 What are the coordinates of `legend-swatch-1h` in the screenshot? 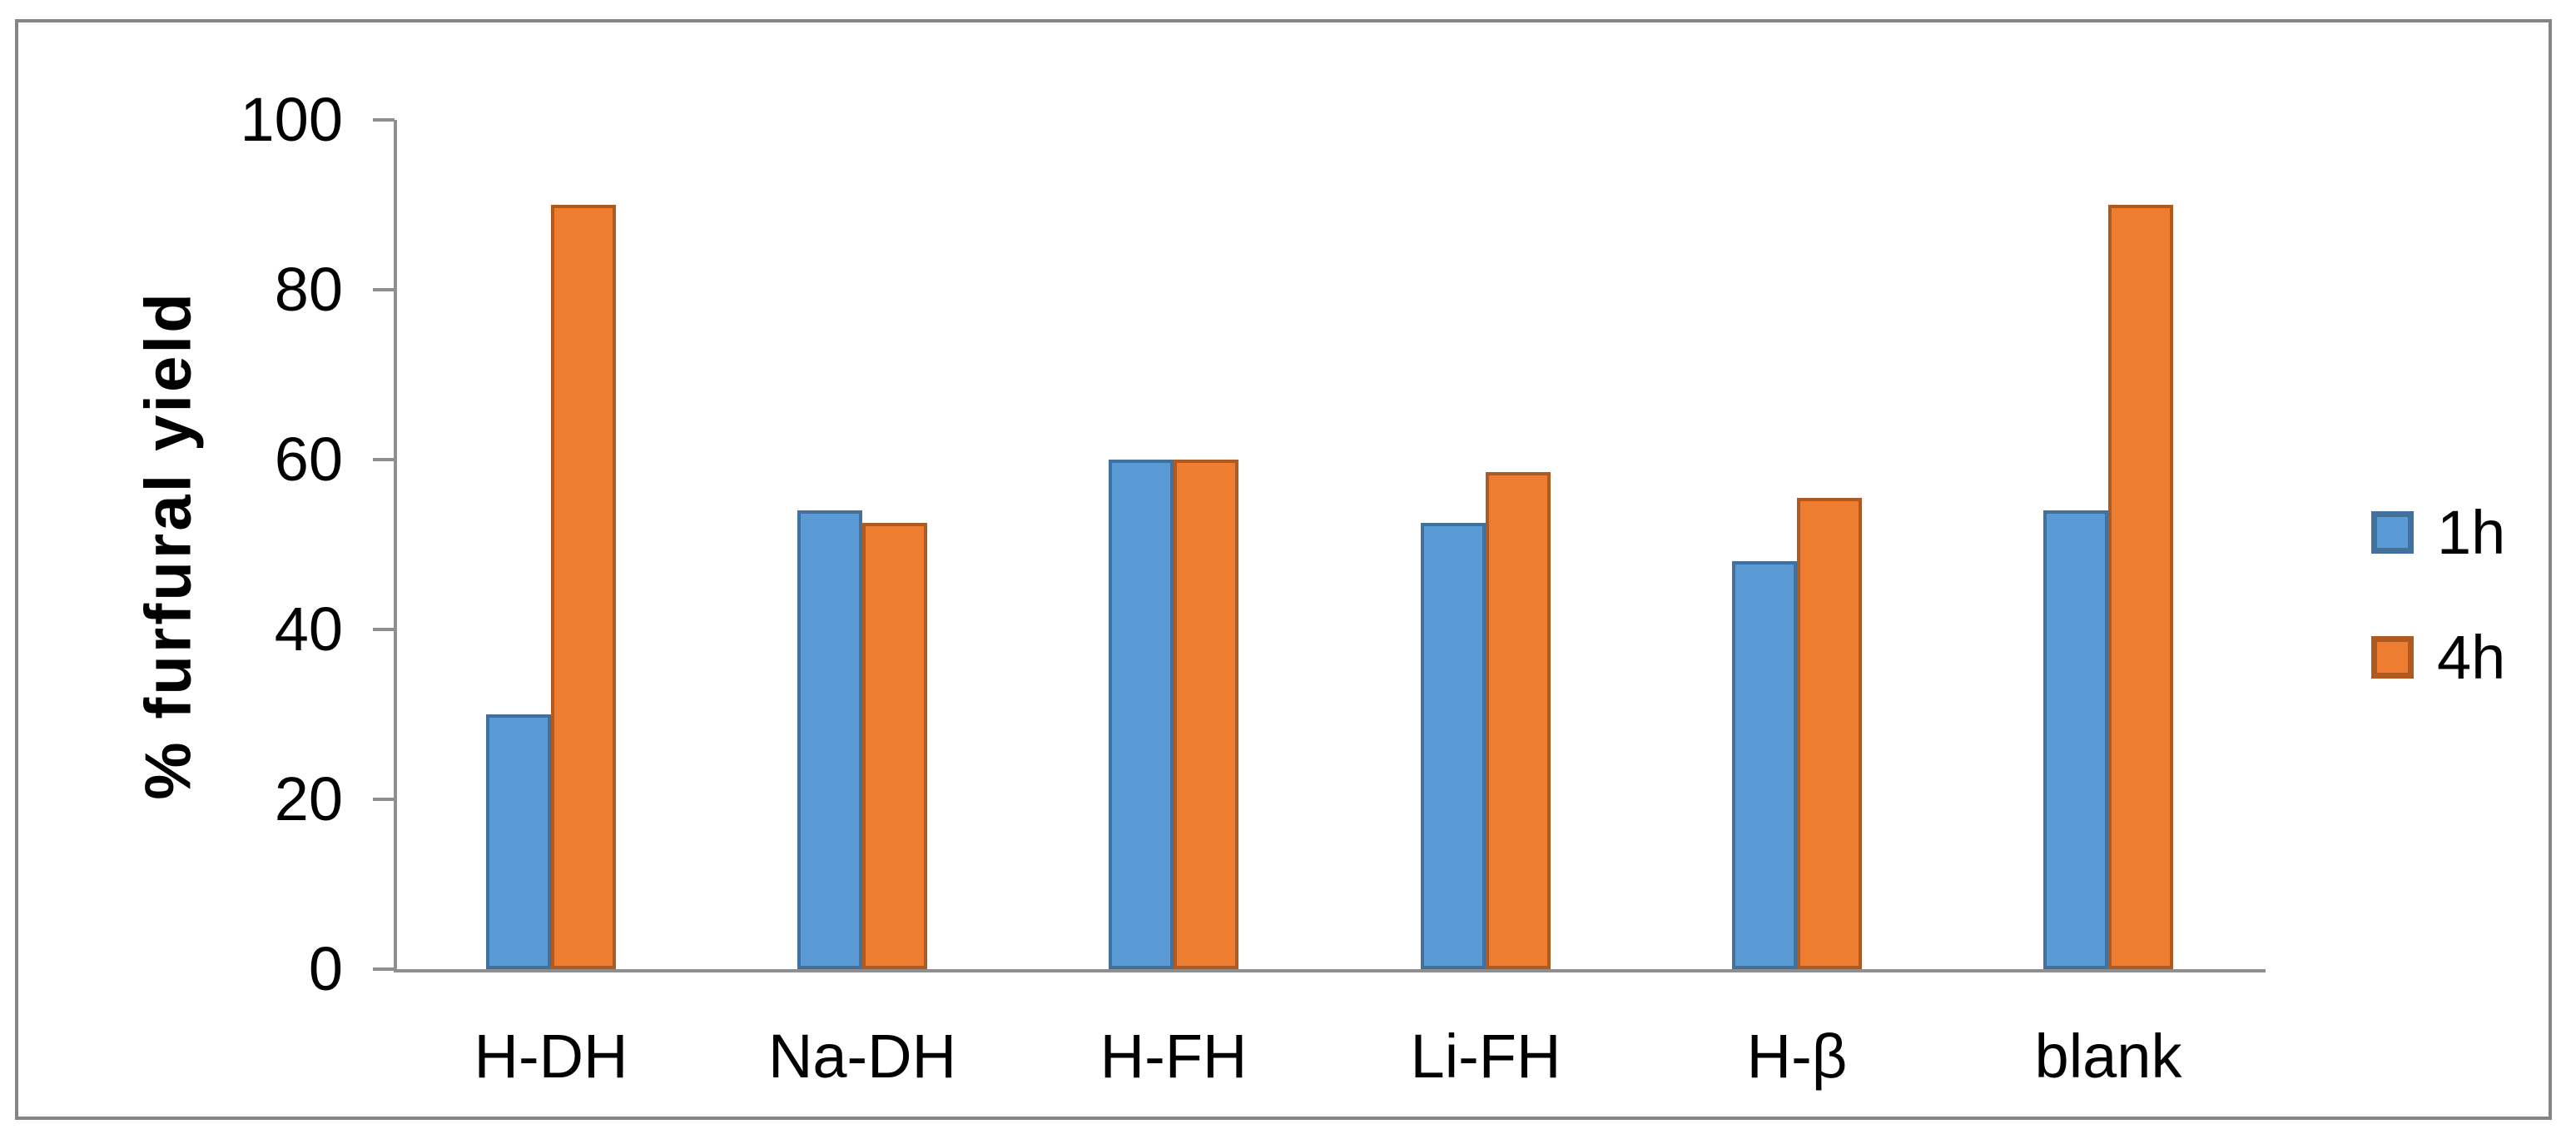 It's located at (2392, 532).